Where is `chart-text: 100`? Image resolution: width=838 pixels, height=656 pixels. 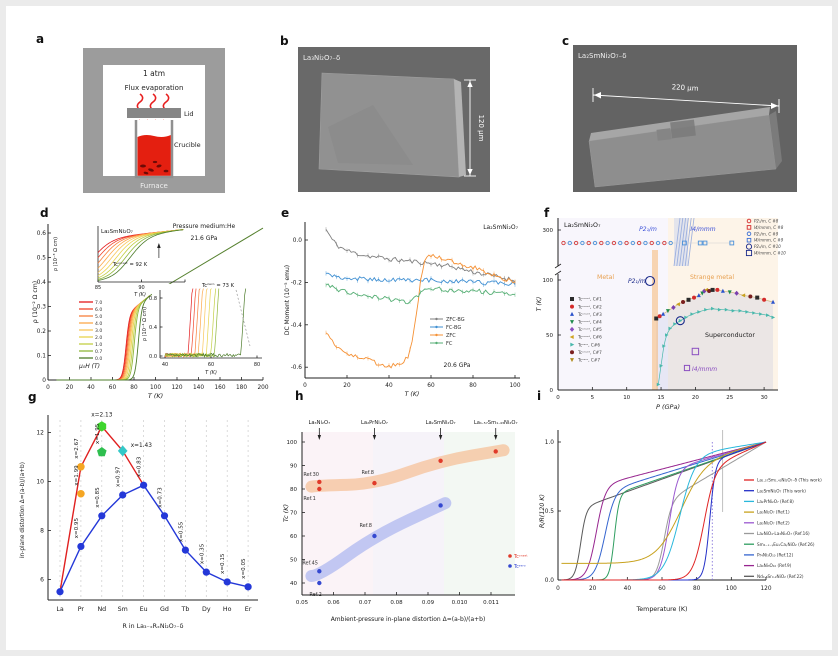
chart-text: 100 is located at coordinates (155, 388).